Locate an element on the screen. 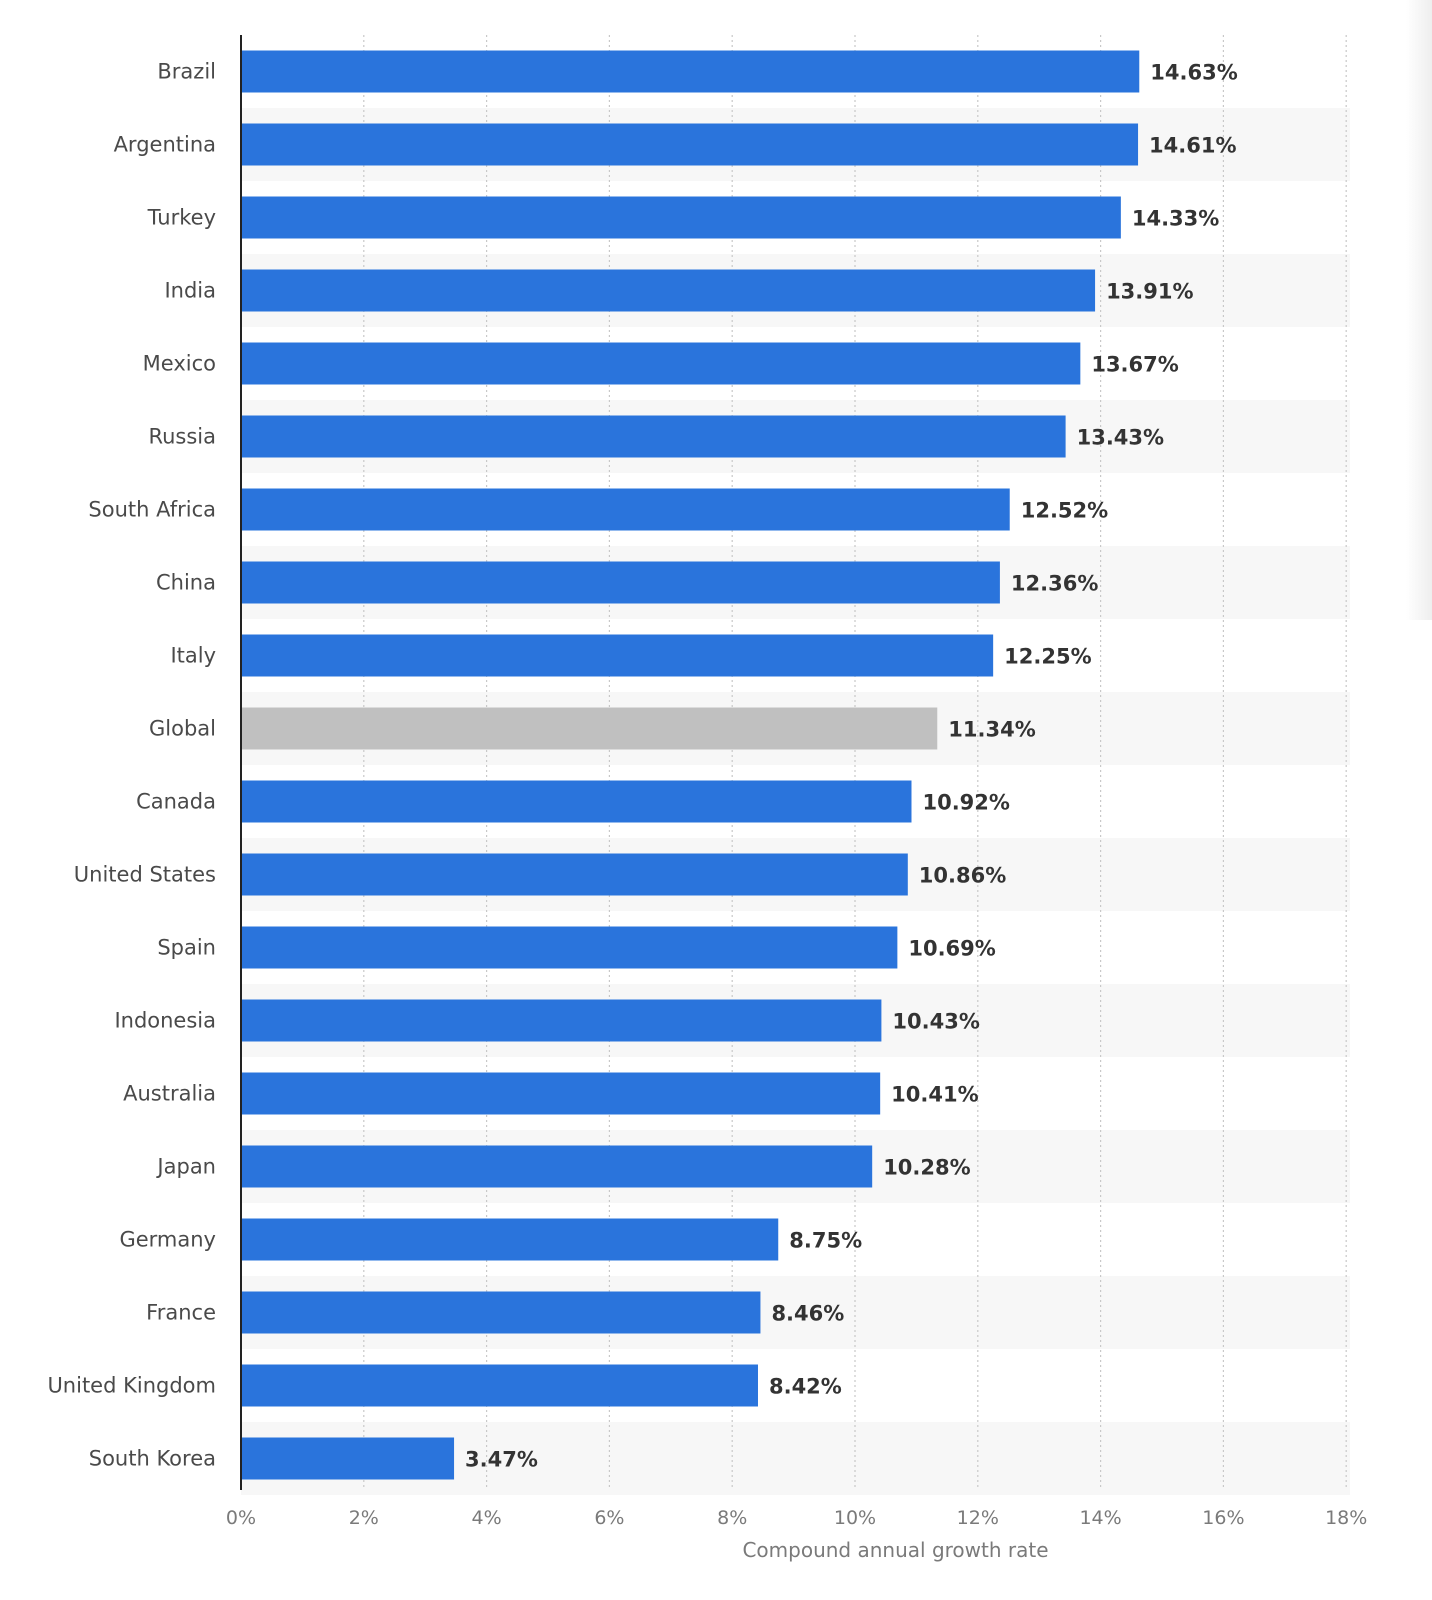 The image size is (1432, 1600). x-tick-label: 4% is located at coordinates (487, 1518).